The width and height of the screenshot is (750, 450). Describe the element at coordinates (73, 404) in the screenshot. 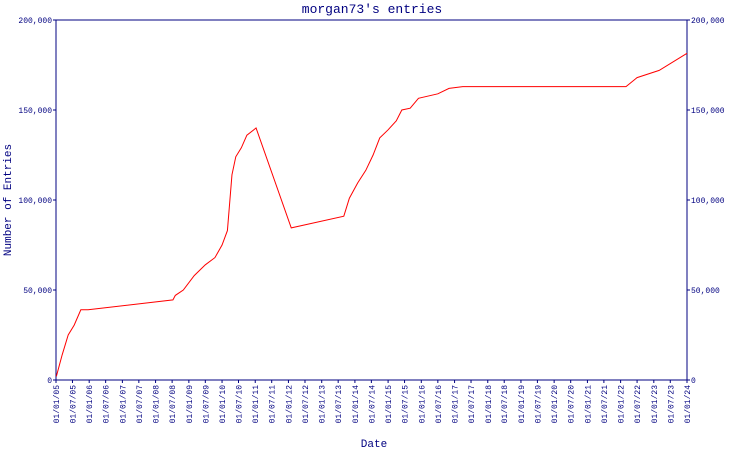

I see `x-tick-label: 01/07/05` at that location.